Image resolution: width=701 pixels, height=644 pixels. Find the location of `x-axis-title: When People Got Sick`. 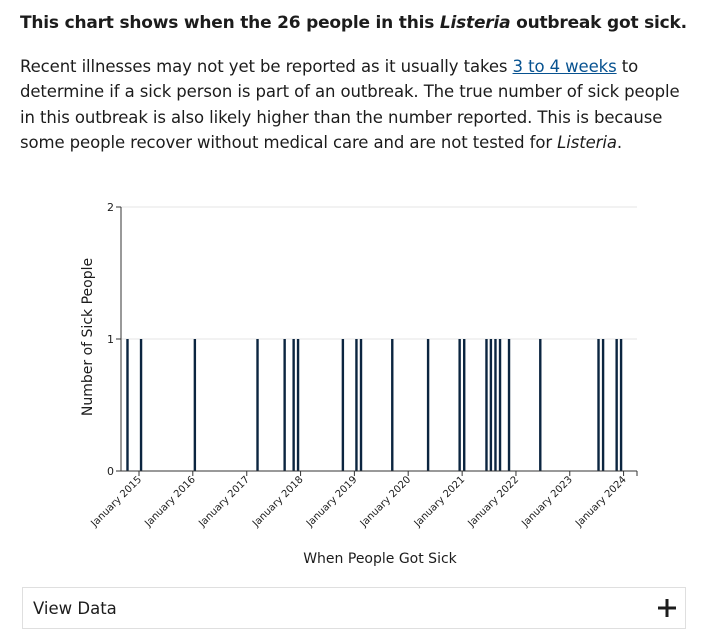

x-axis-title: When People Got Sick is located at coordinates (380, 559).